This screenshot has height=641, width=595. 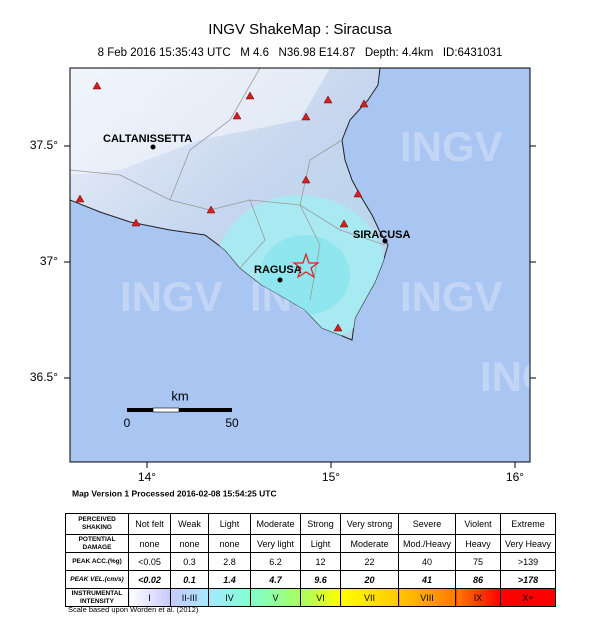 What do you see at coordinates (528, 543) in the screenshot?
I see `legend-cell: Very Heavy` at bounding box center [528, 543].